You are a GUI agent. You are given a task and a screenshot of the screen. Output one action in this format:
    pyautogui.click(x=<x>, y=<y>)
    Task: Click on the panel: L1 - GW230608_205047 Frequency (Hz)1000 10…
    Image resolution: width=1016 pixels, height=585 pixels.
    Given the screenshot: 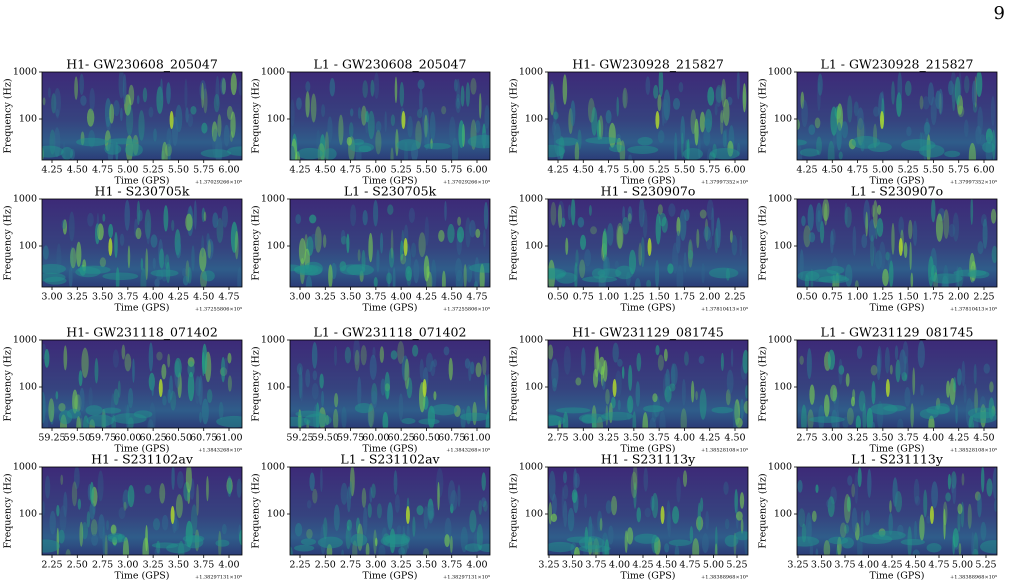 What is the action you would take?
    pyautogui.click(x=371, y=122)
    